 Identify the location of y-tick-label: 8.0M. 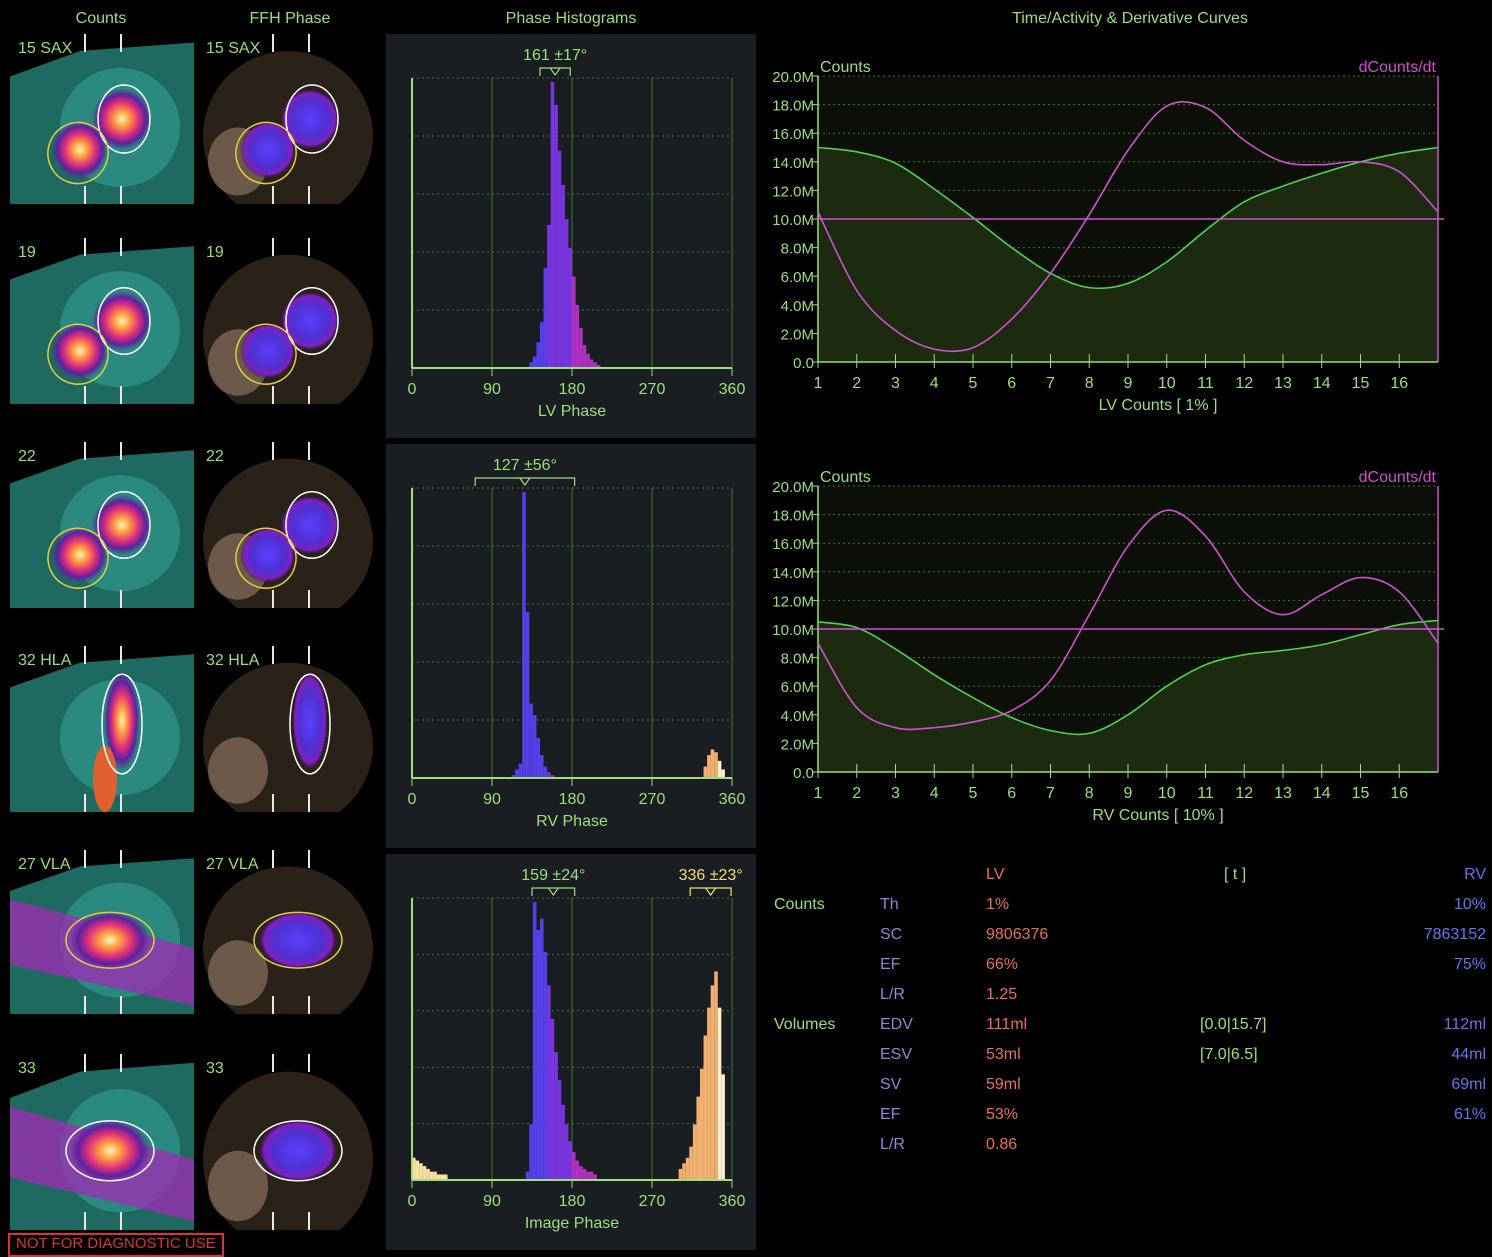
(797, 659).